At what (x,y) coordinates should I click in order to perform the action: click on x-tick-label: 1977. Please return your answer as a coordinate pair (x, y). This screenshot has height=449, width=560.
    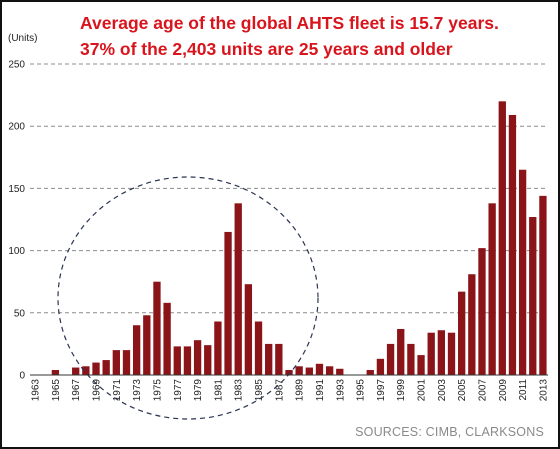
    Looking at the image, I should click on (178, 390).